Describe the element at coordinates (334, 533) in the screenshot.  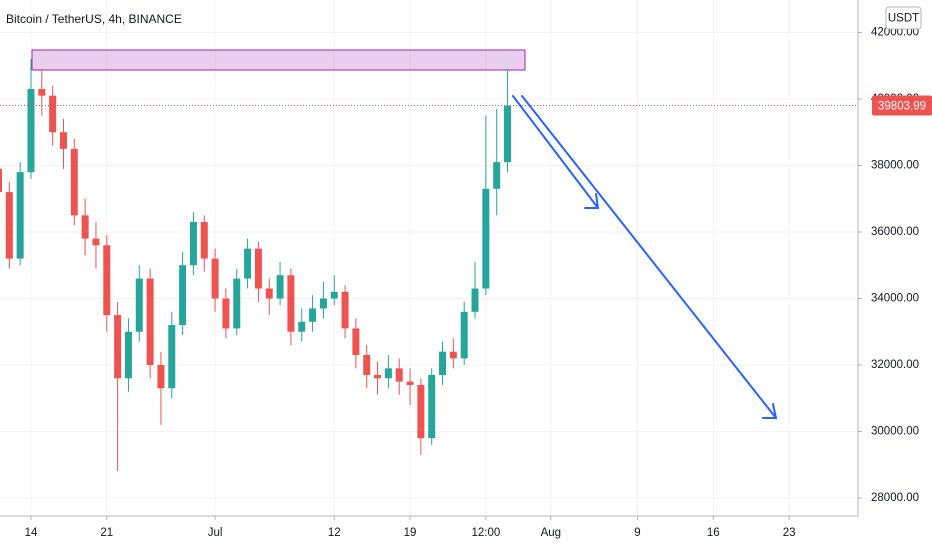
I see `x-tick-label: 12` at that location.